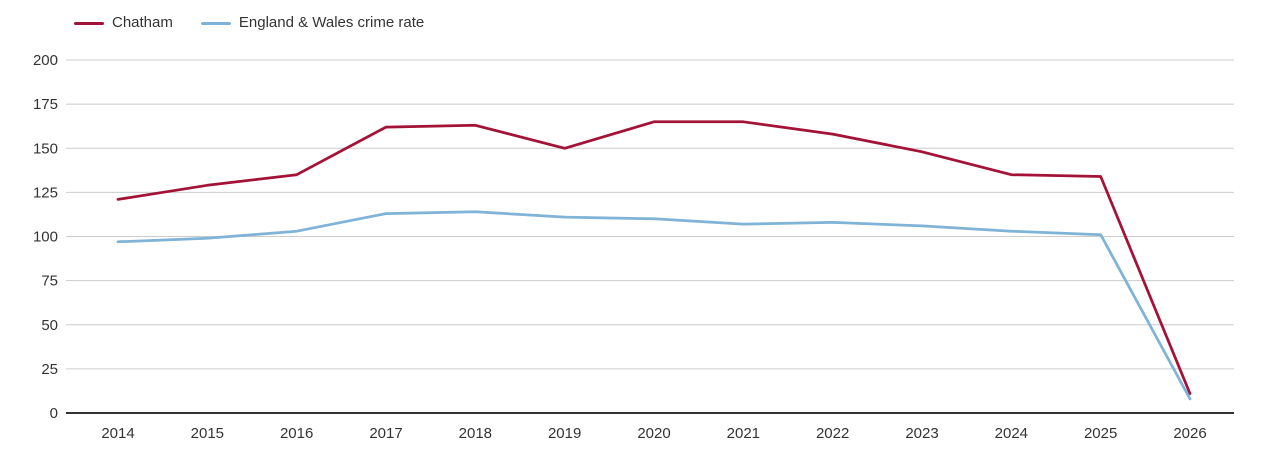 The width and height of the screenshot is (1270, 450). Describe the element at coordinates (832, 433) in the screenshot. I see `x-tick-label: 2022` at that location.